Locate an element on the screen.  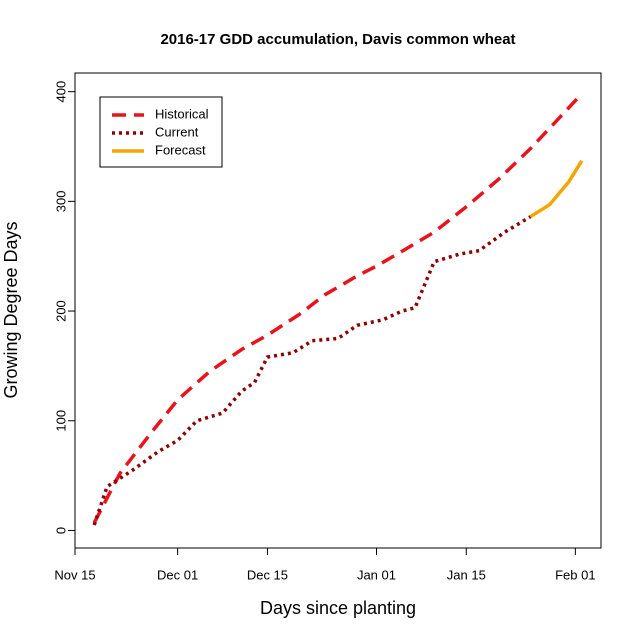
x-axis-label: Days since planting is located at coordinates (338, 608).